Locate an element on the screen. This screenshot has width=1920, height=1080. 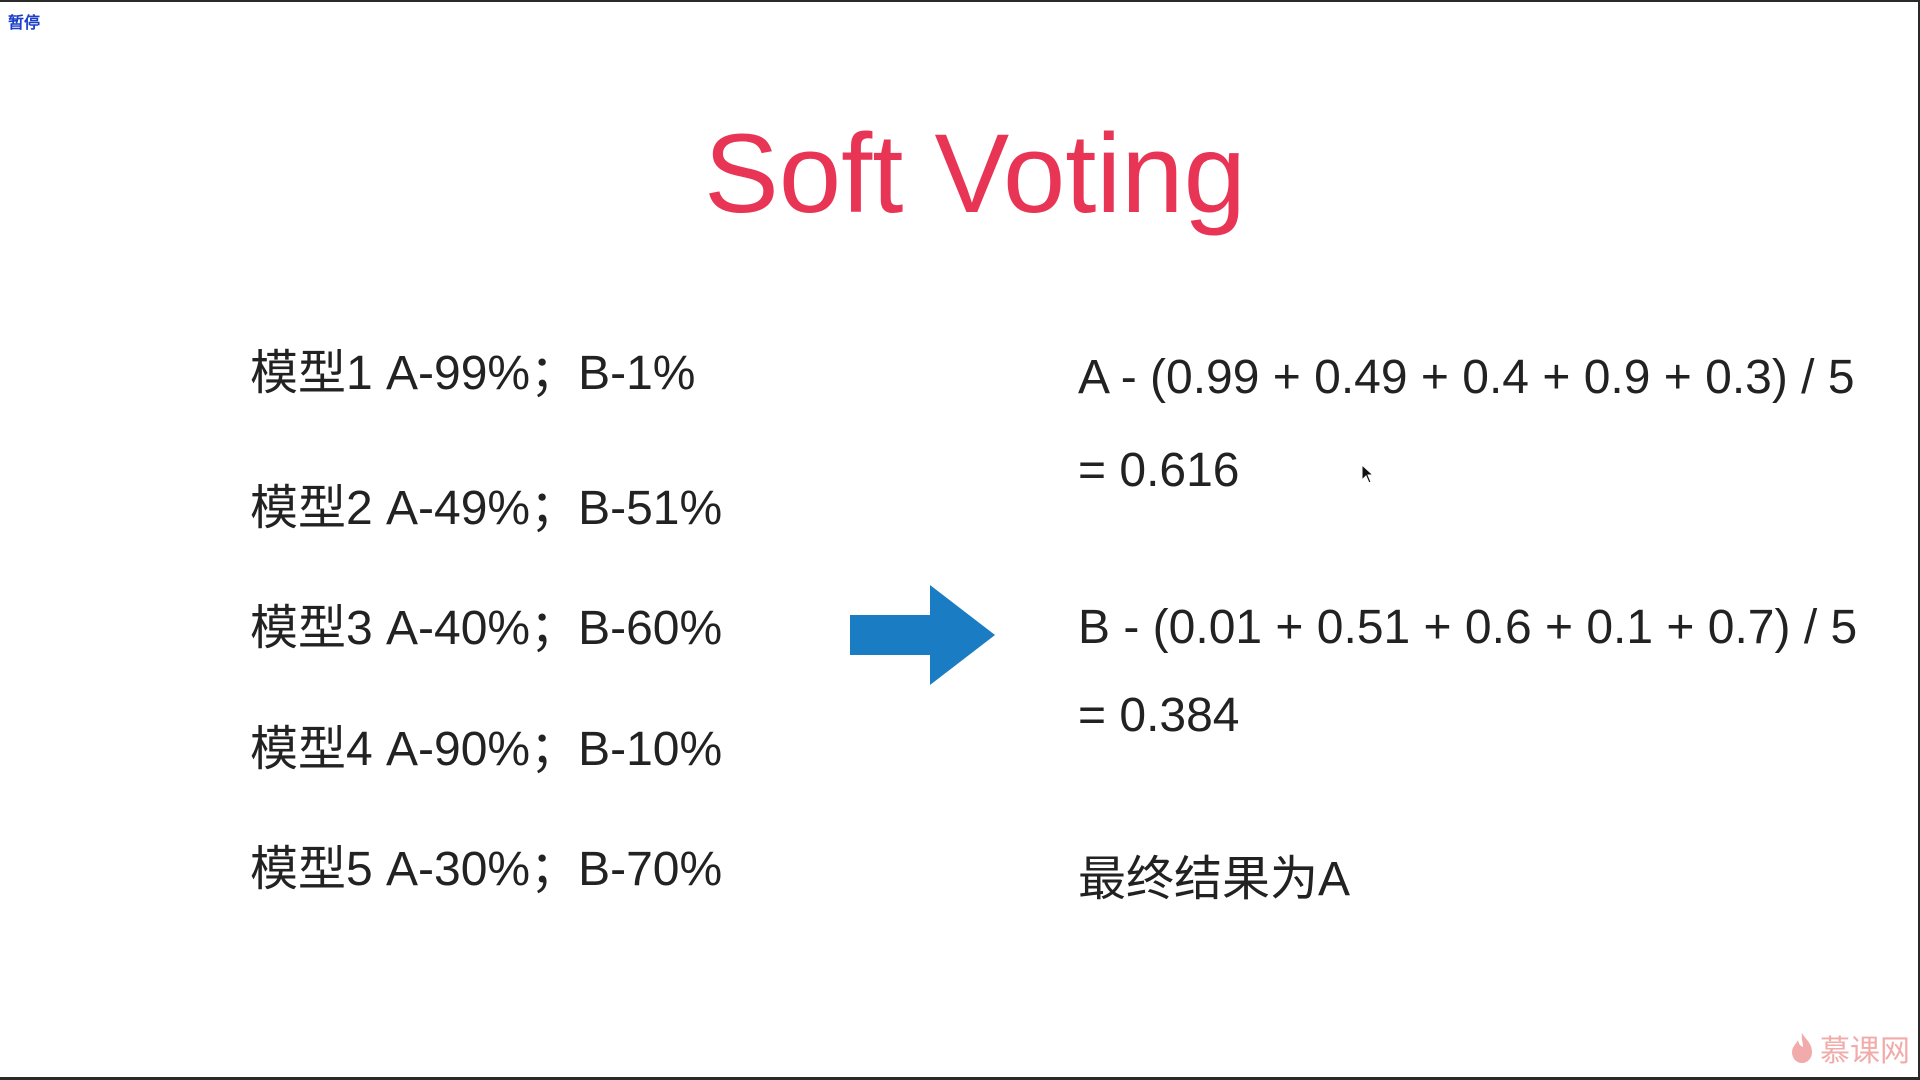
model-row-5: 模型5 A-30%；B-70% is located at coordinates (486, 869).